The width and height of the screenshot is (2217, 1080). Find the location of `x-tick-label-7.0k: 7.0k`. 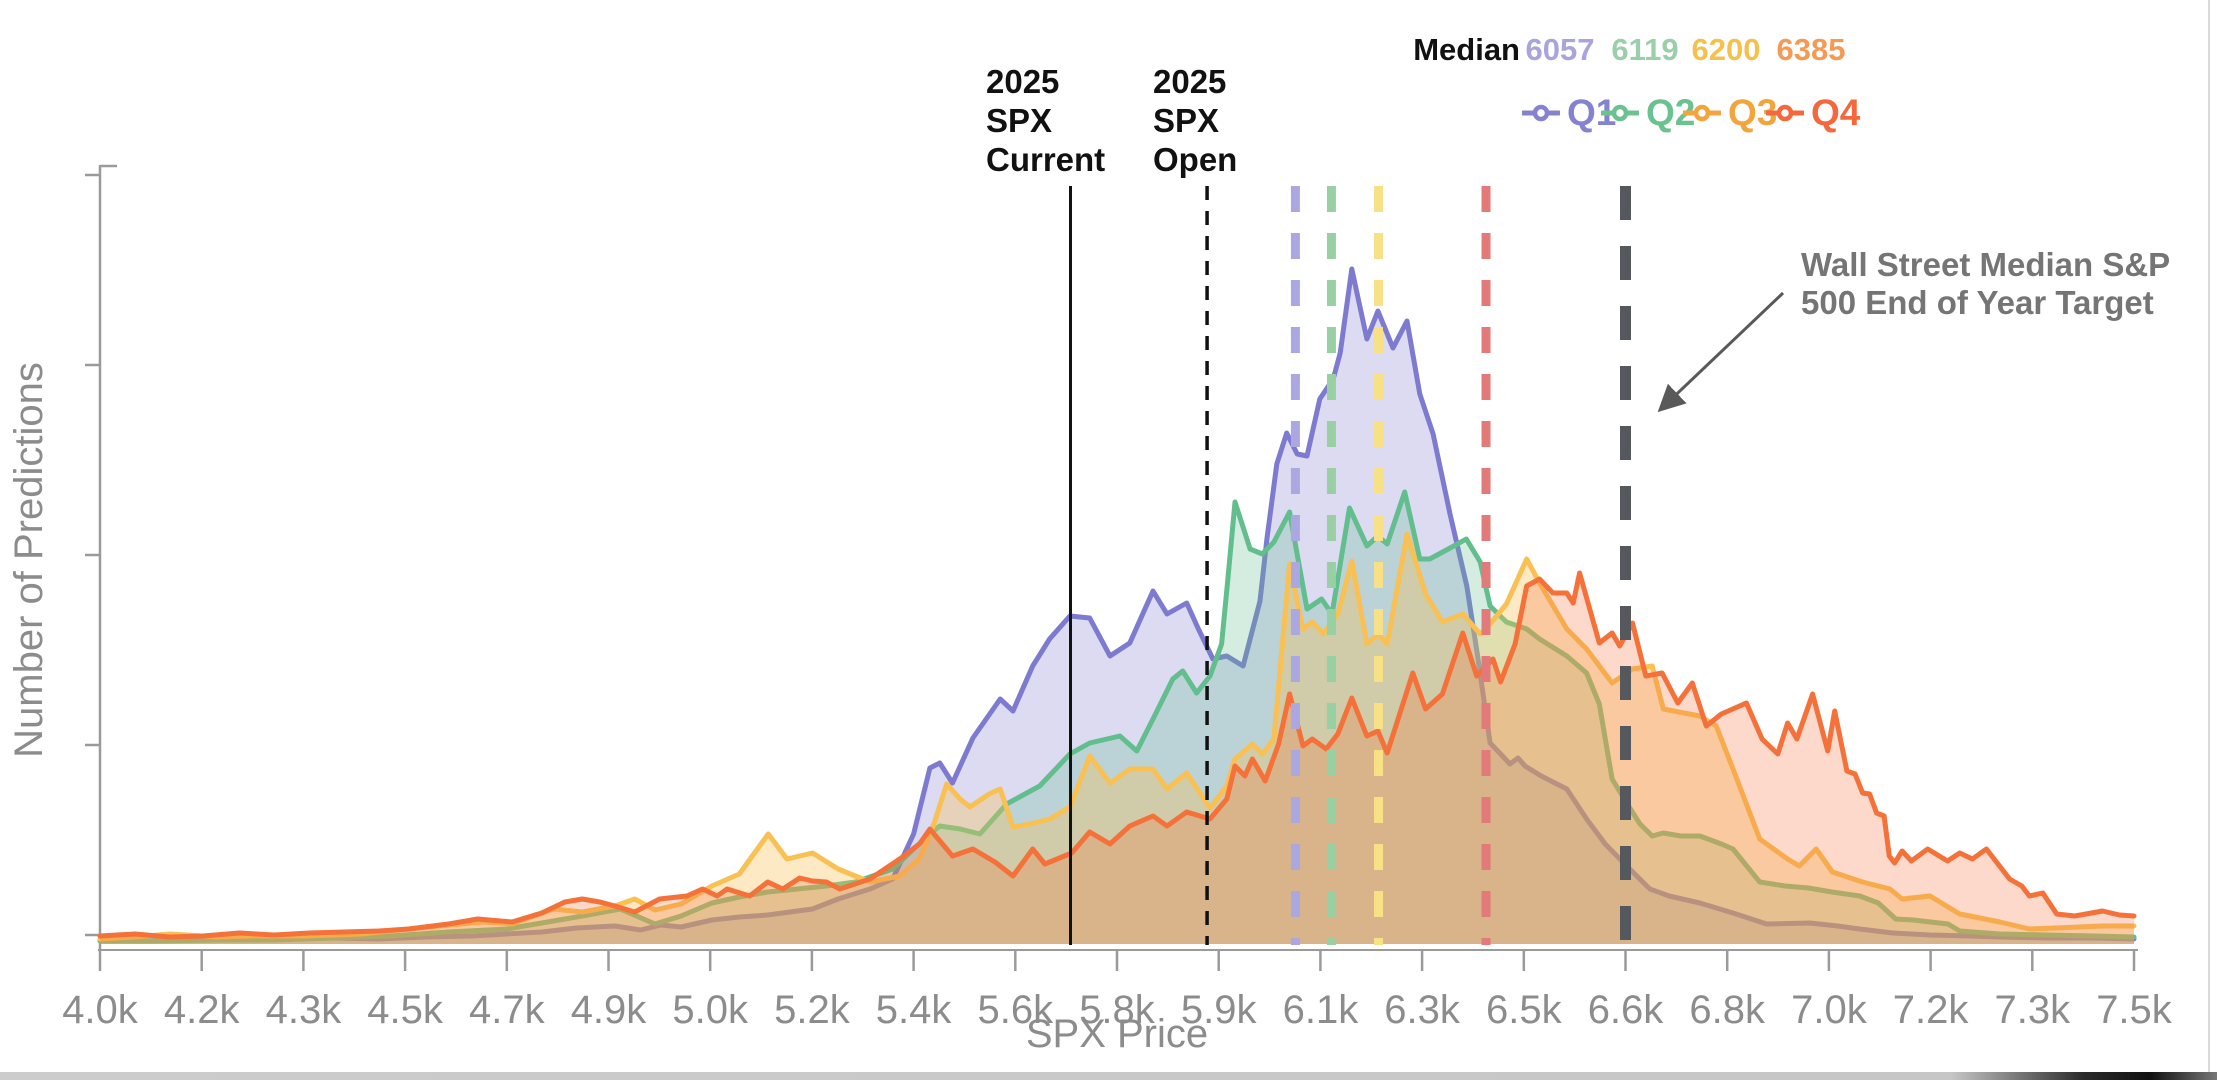

x-tick-label-7.0k: 7.0k is located at coordinates (1829, 1010).